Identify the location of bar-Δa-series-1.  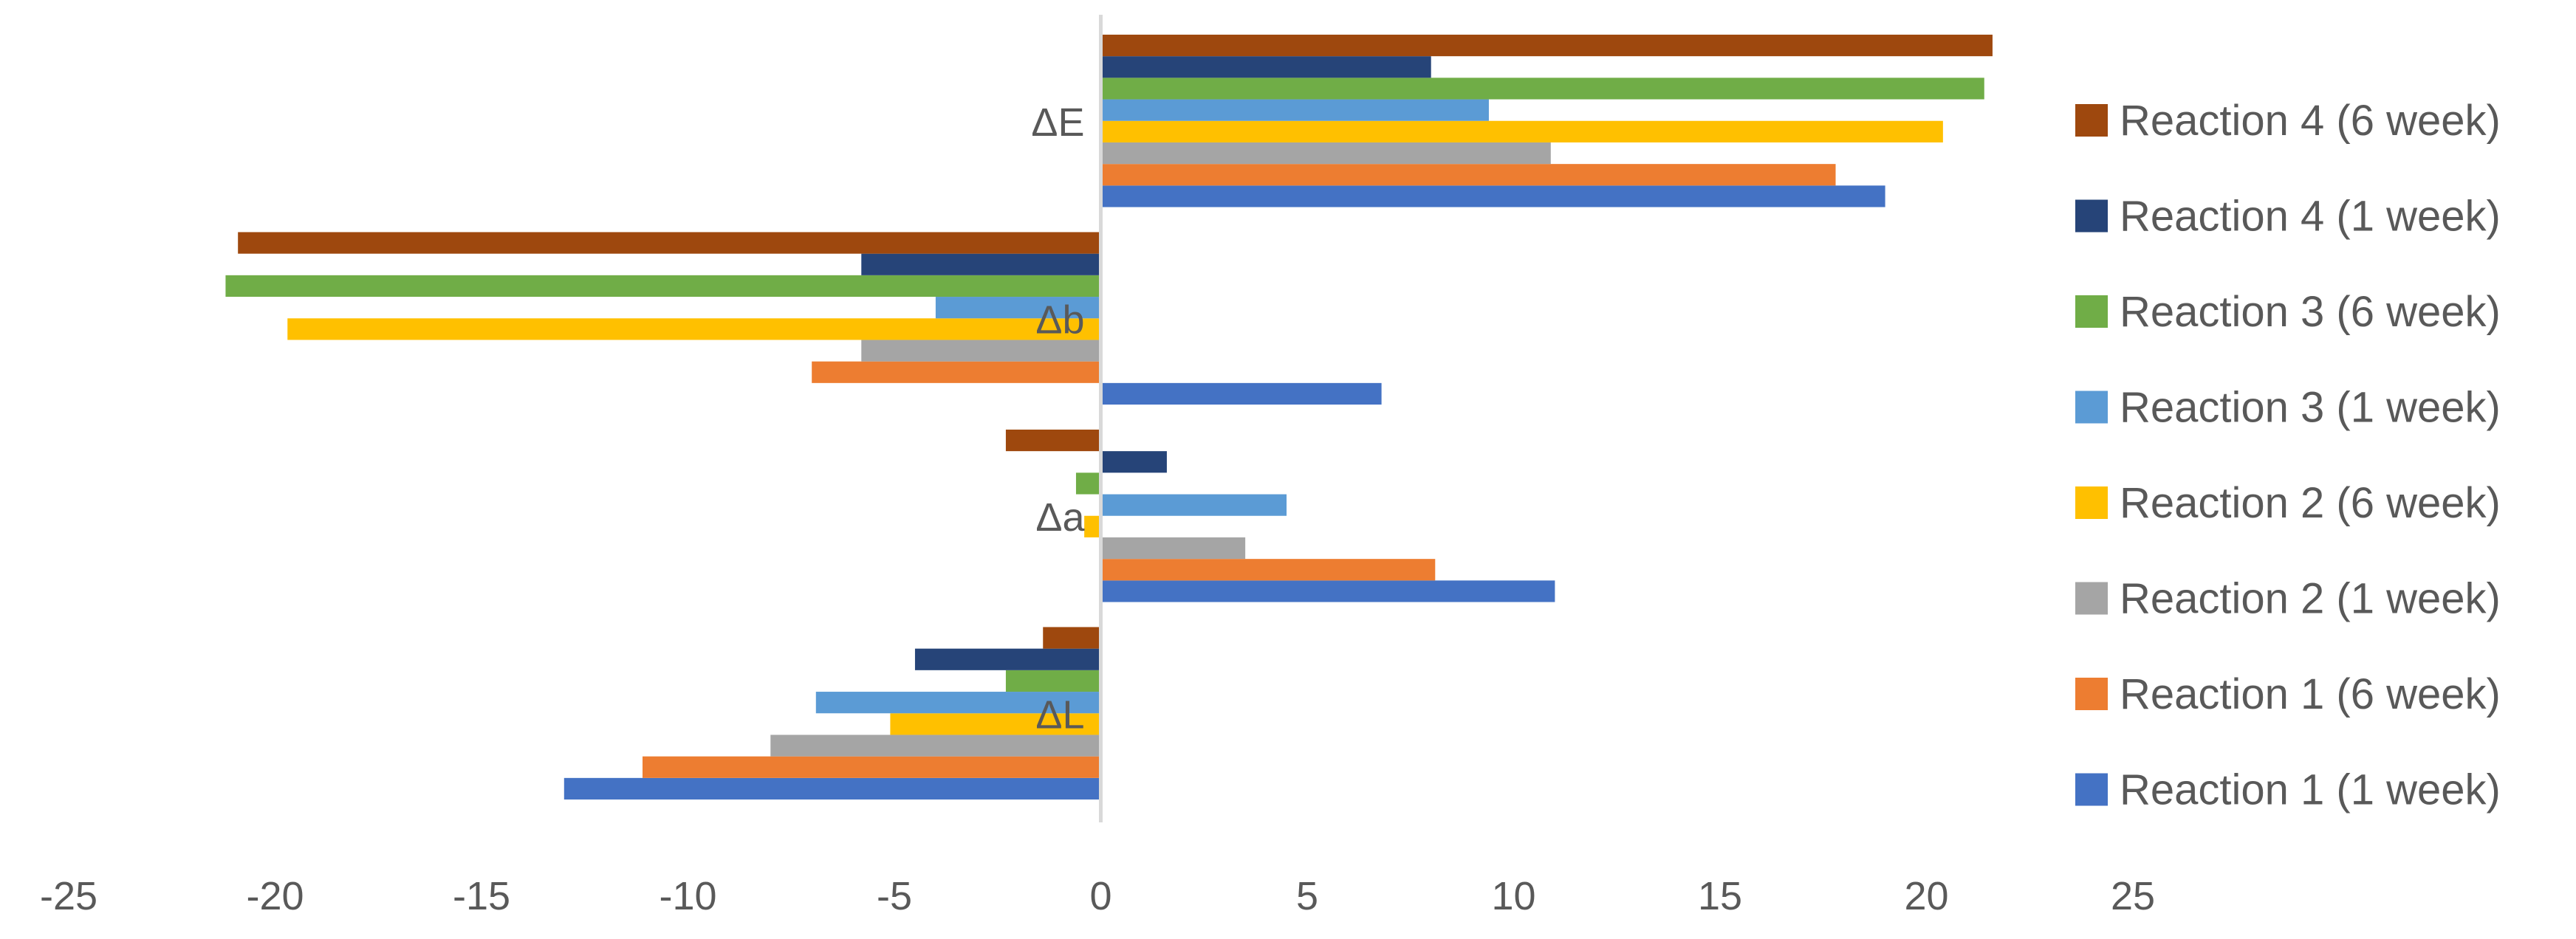
(1327, 591).